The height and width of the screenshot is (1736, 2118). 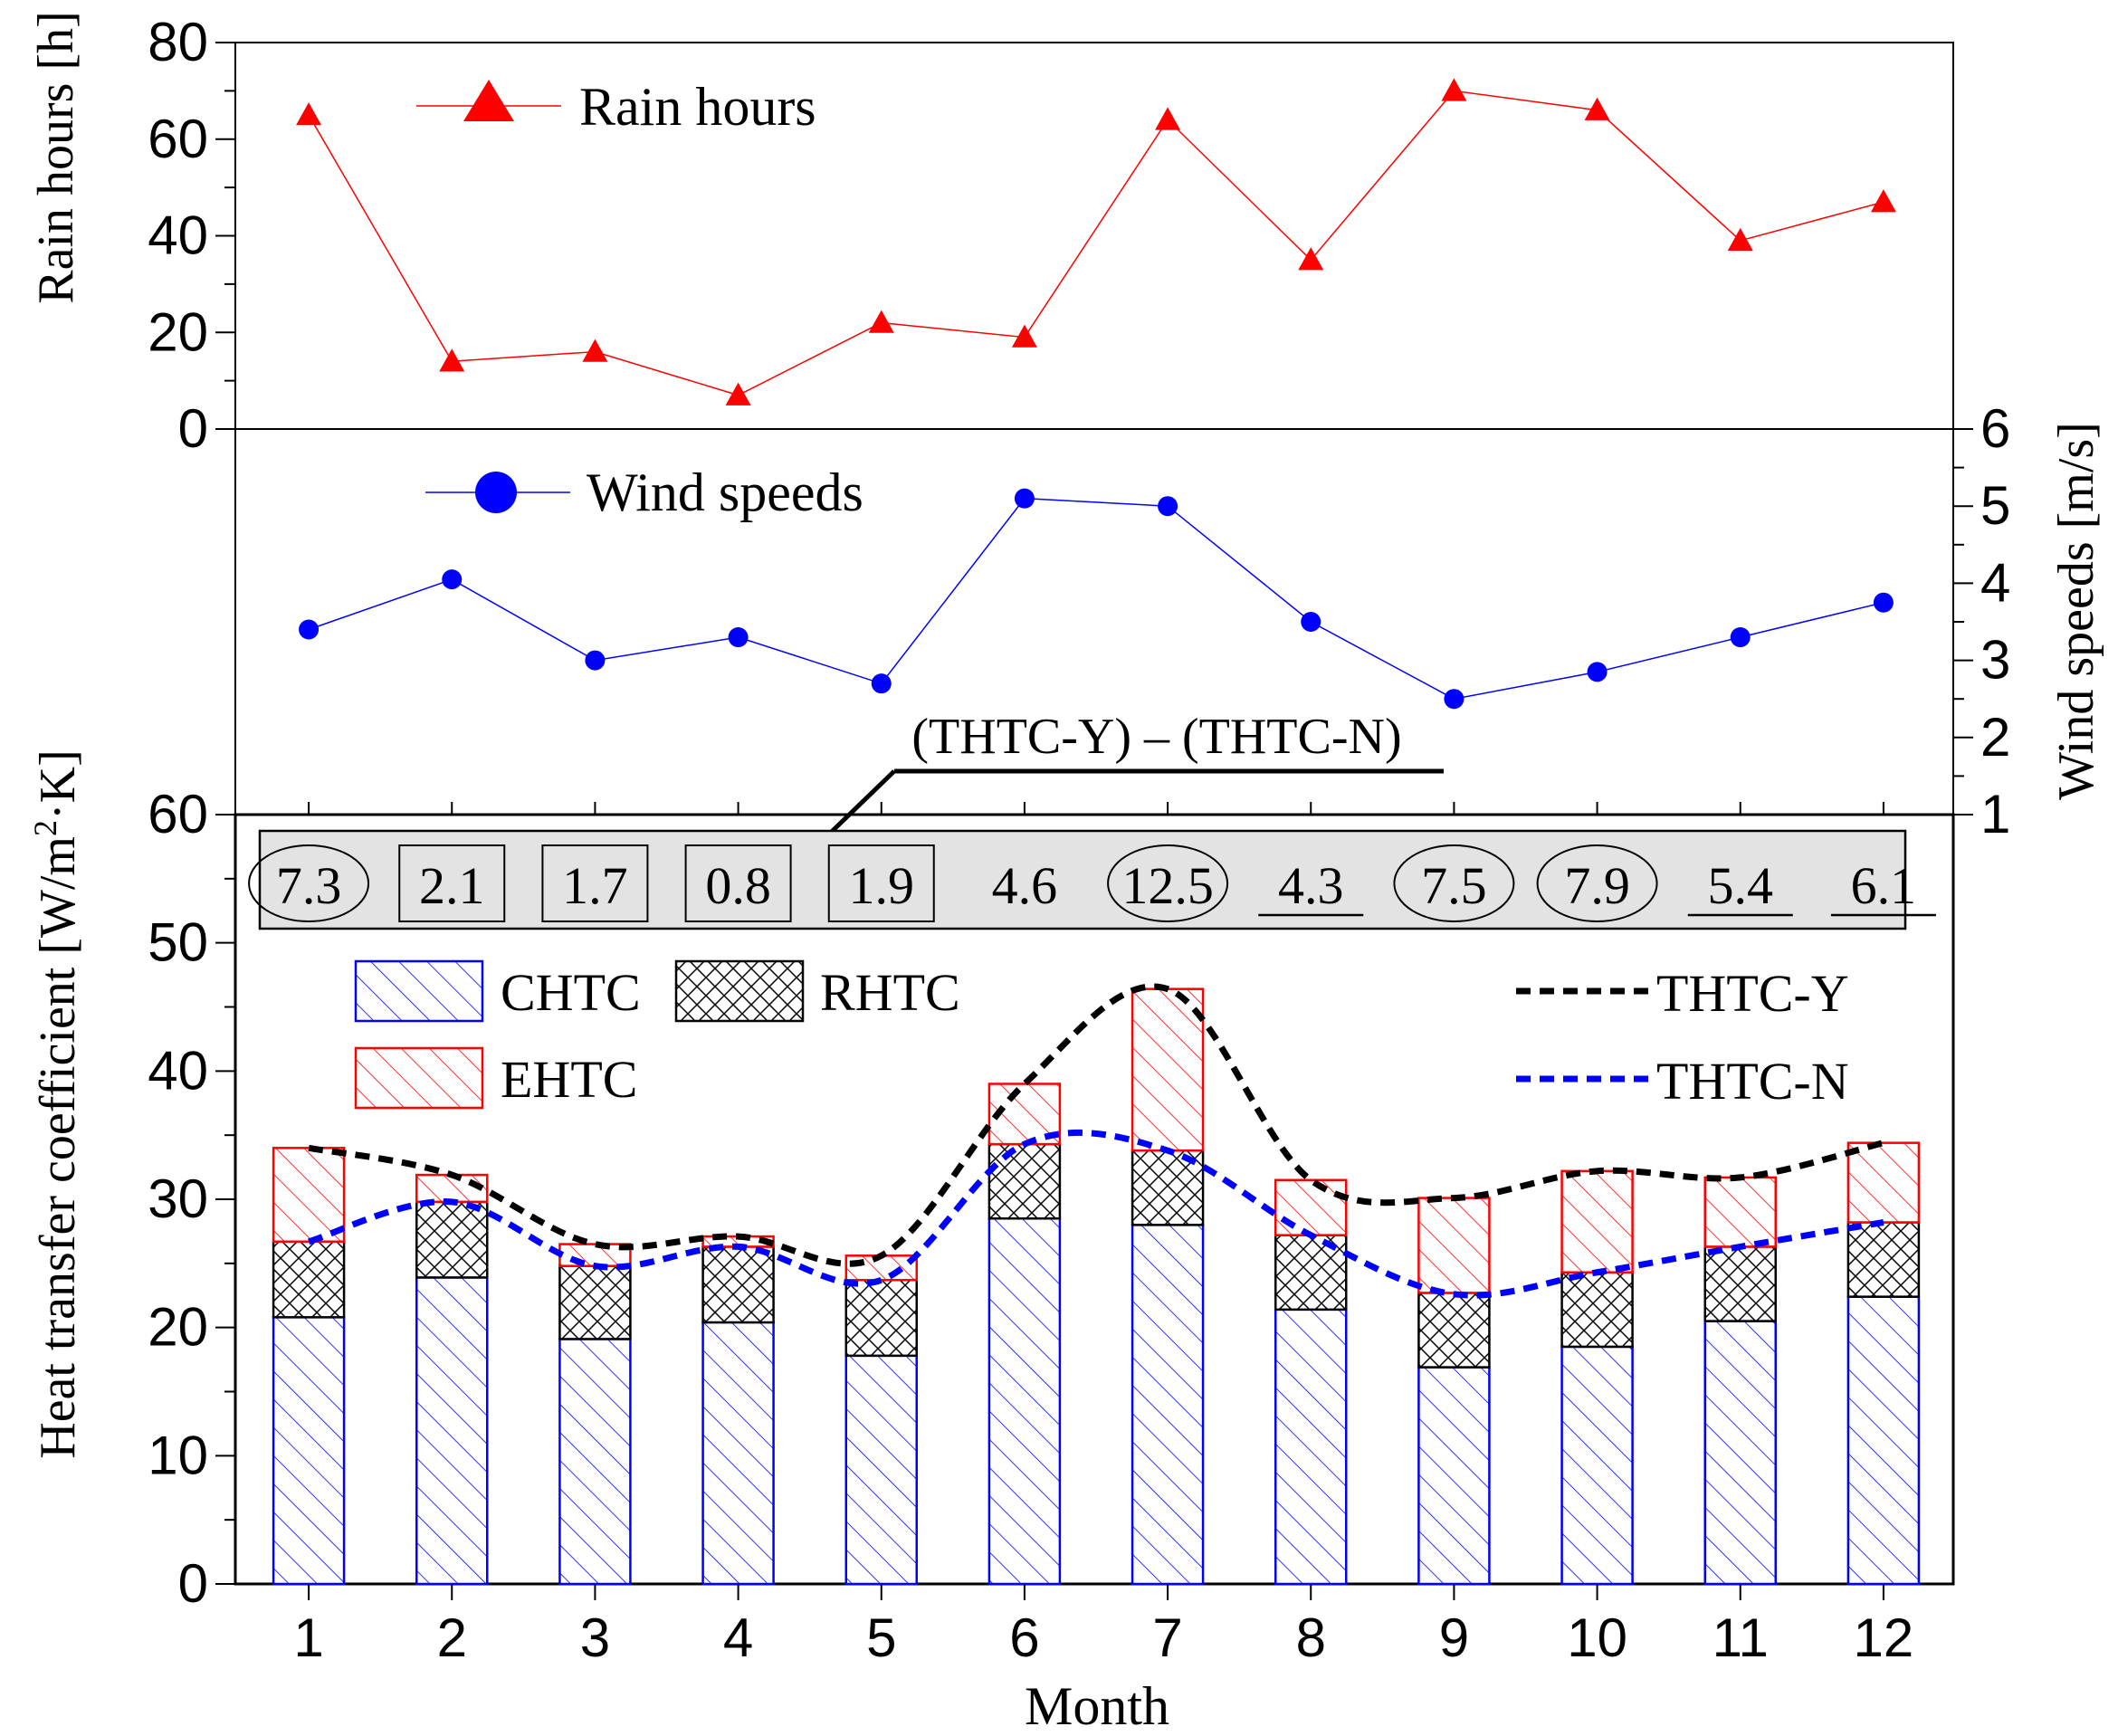 I want to click on rain-legend-label: Rain hours, so click(x=697, y=107).